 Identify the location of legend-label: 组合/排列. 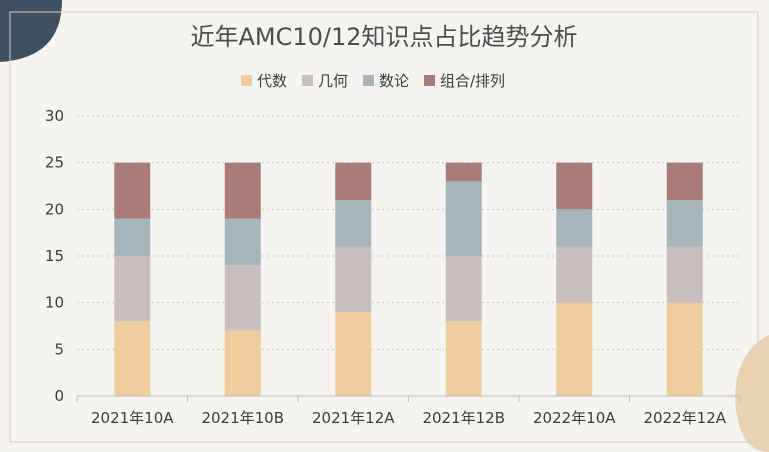
(472, 81).